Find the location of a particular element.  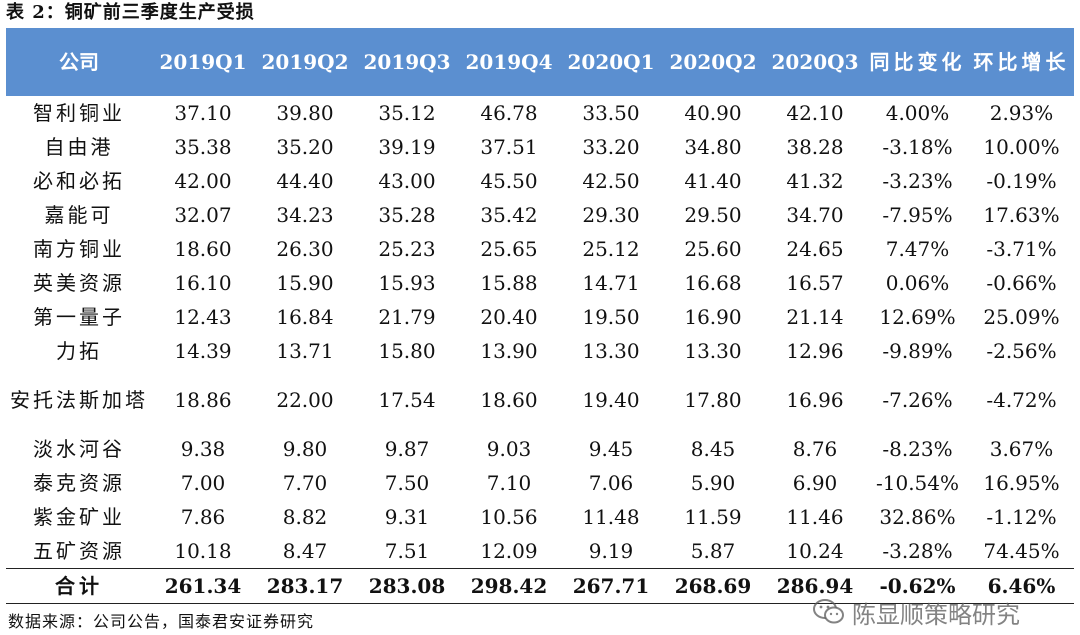

value-cell: 35.20 is located at coordinates (305, 147).